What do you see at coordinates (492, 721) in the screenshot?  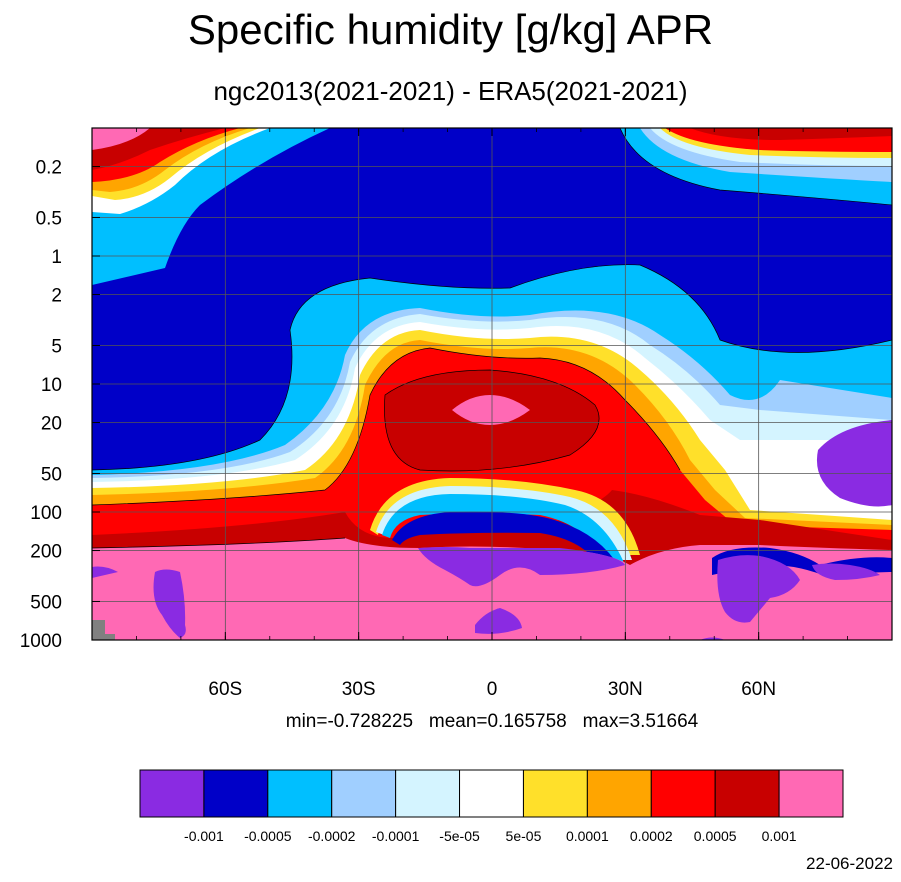 I see `summary-statistics: min=-0.728225 mean=0.165758 max=3.51664` at bounding box center [492, 721].